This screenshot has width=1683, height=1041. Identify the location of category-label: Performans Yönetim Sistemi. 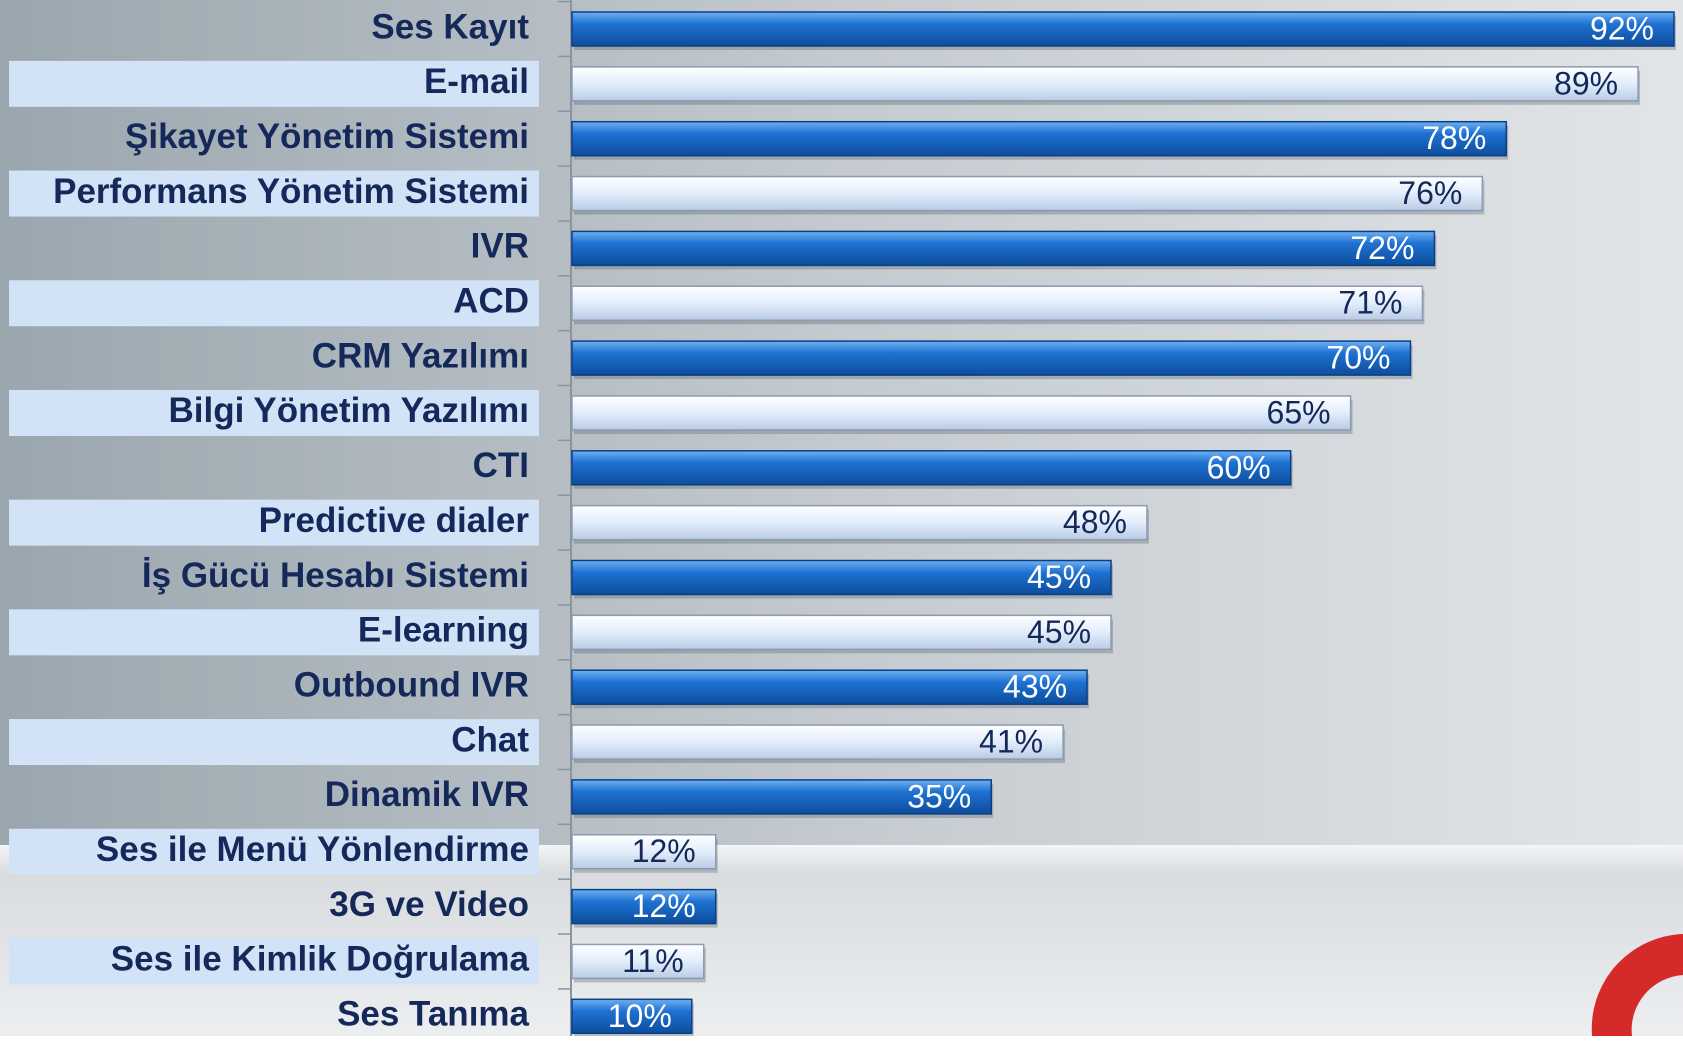
(291, 191).